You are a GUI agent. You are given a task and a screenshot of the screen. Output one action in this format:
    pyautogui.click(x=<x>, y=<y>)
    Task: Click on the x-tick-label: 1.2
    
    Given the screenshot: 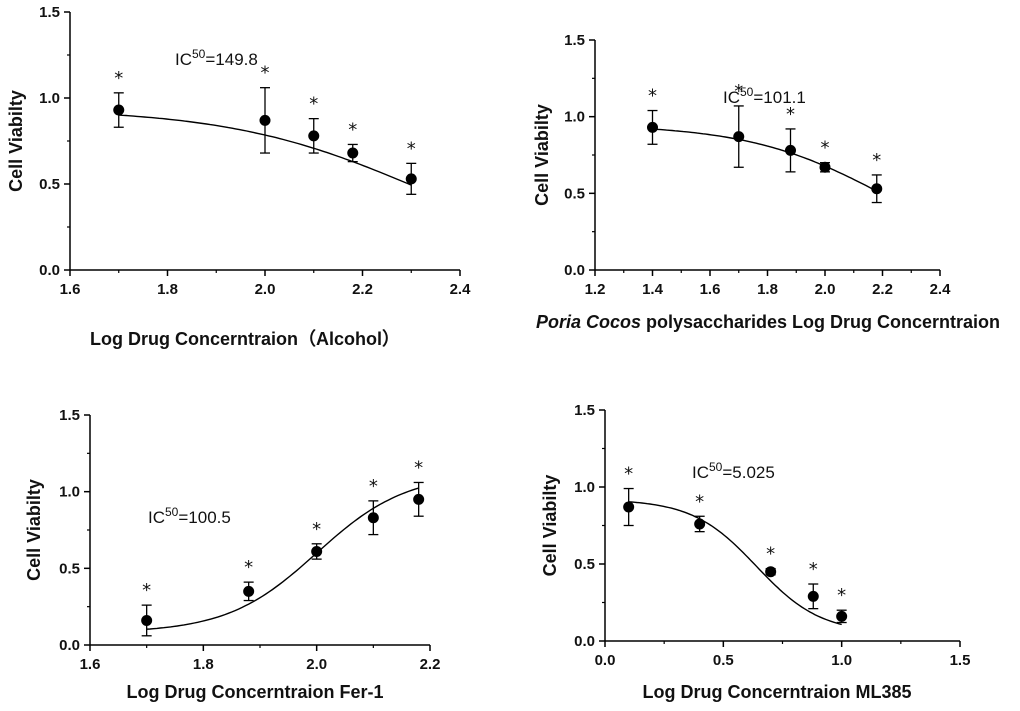 What is the action you would take?
    pyautogui.click(x=595, y=289)
    